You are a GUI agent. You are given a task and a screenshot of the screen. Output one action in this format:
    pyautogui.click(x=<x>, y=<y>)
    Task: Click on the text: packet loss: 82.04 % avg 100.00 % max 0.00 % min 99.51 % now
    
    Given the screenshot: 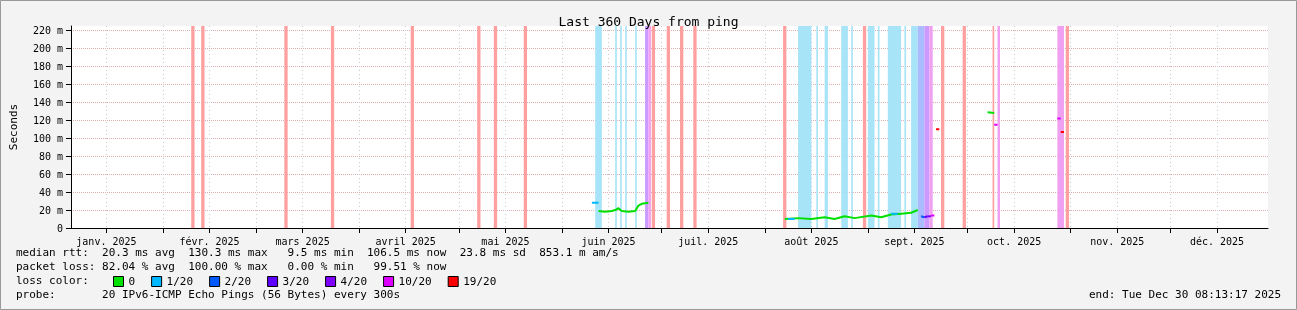 What is the action you would take?
    pyautogui.click(x=231, y=266)
    